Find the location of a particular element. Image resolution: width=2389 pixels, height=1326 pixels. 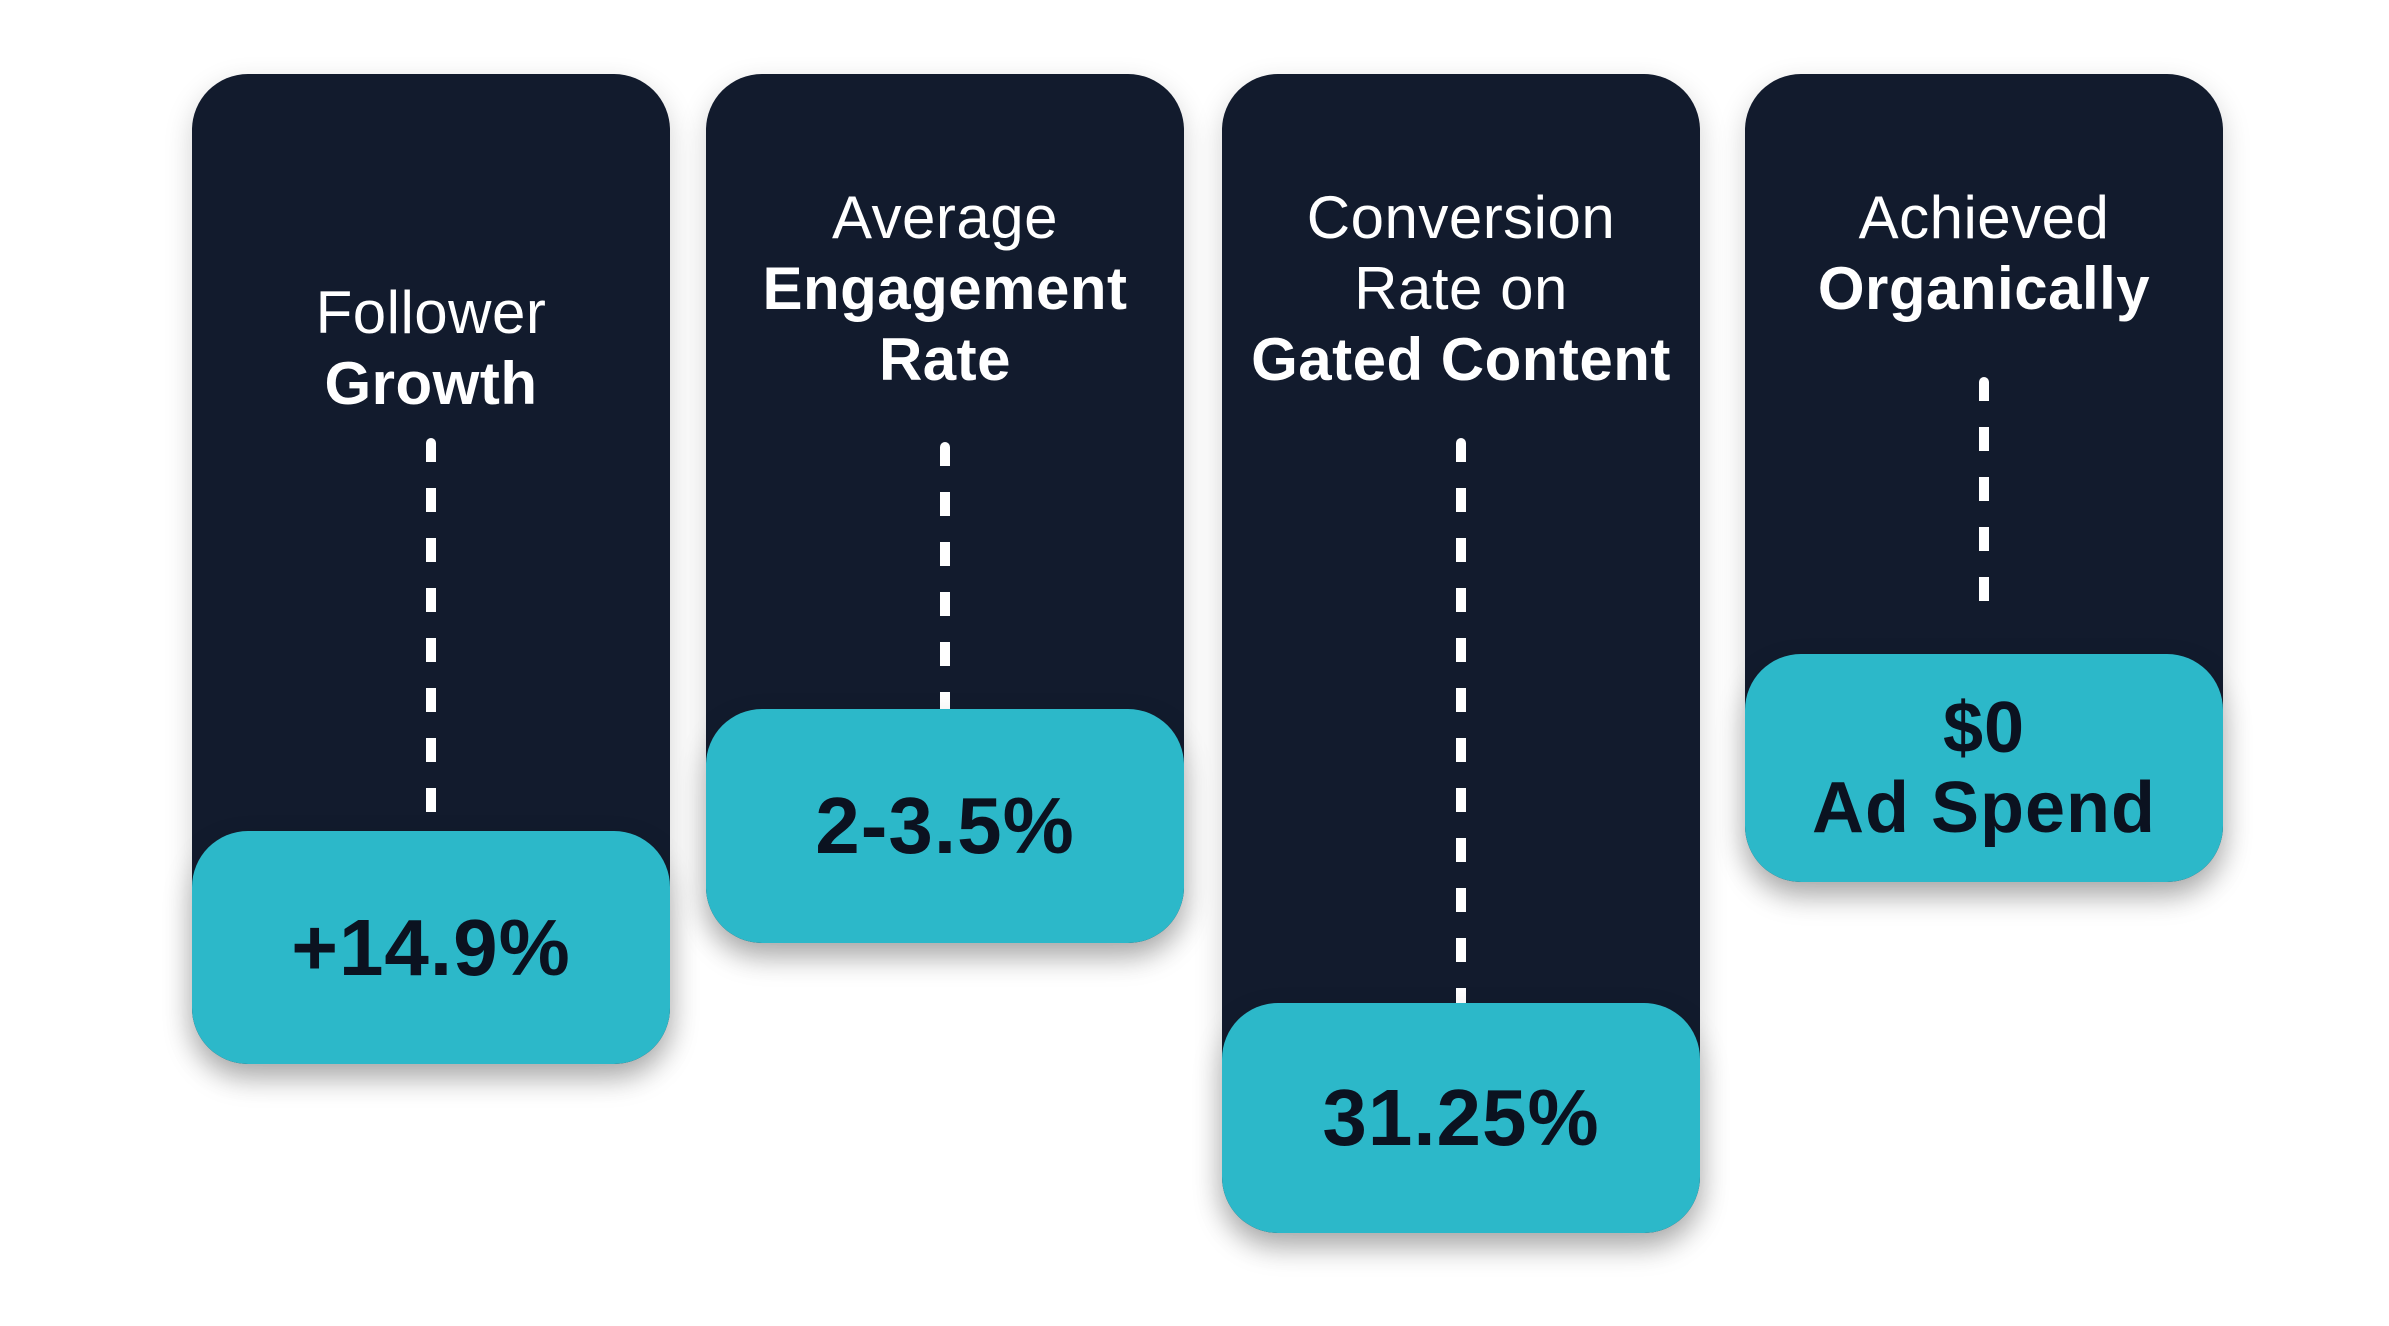

metric-value-badge: 31.25% is located at coordinates (1461, 1118).